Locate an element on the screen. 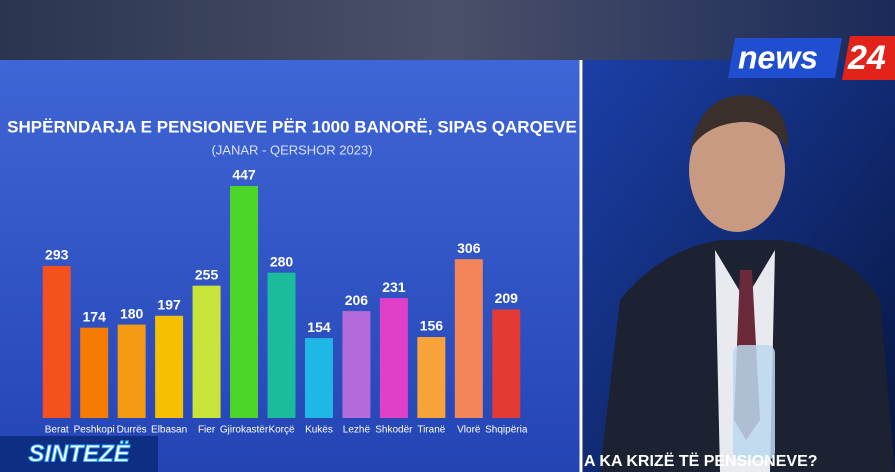 The width and height of the screenshot is (895, 472). show-name: SINTEZË is located at coordinates (79, 453).